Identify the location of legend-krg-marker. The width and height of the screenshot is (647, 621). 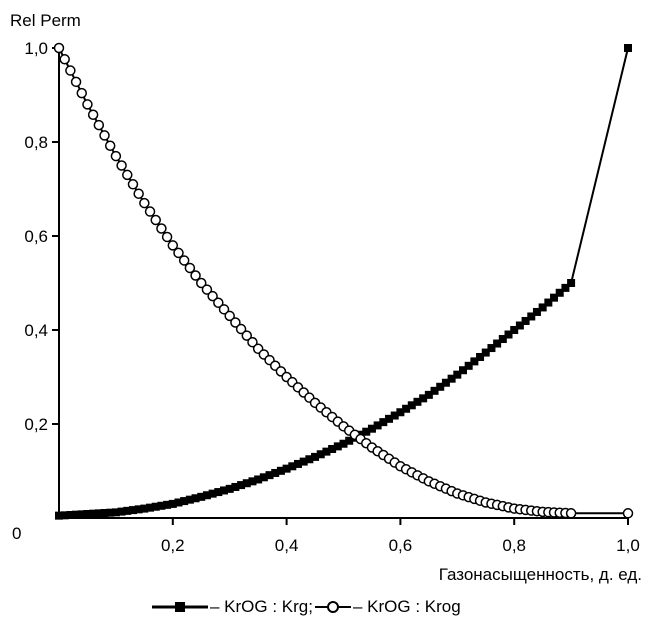
(180, 607).